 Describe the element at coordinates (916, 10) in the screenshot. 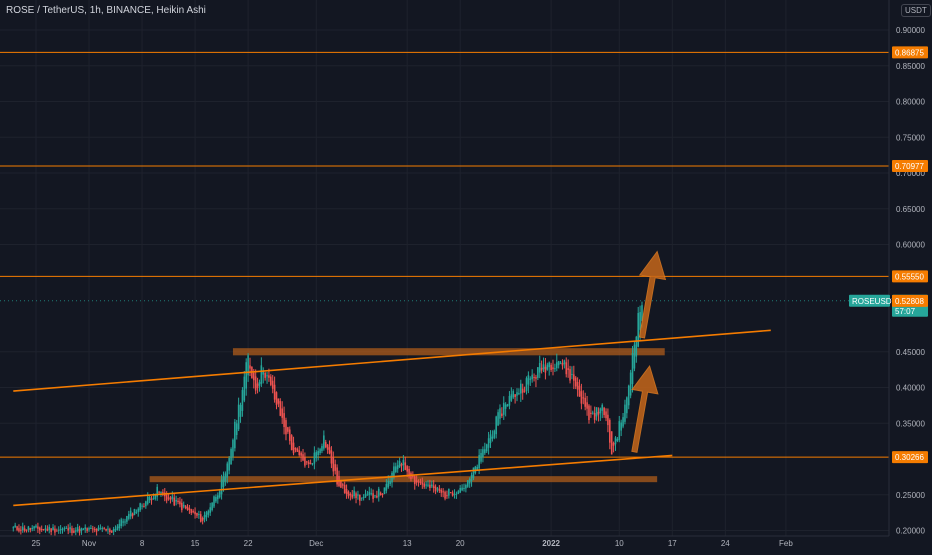

I see `currency-badge: USDT` at that location.